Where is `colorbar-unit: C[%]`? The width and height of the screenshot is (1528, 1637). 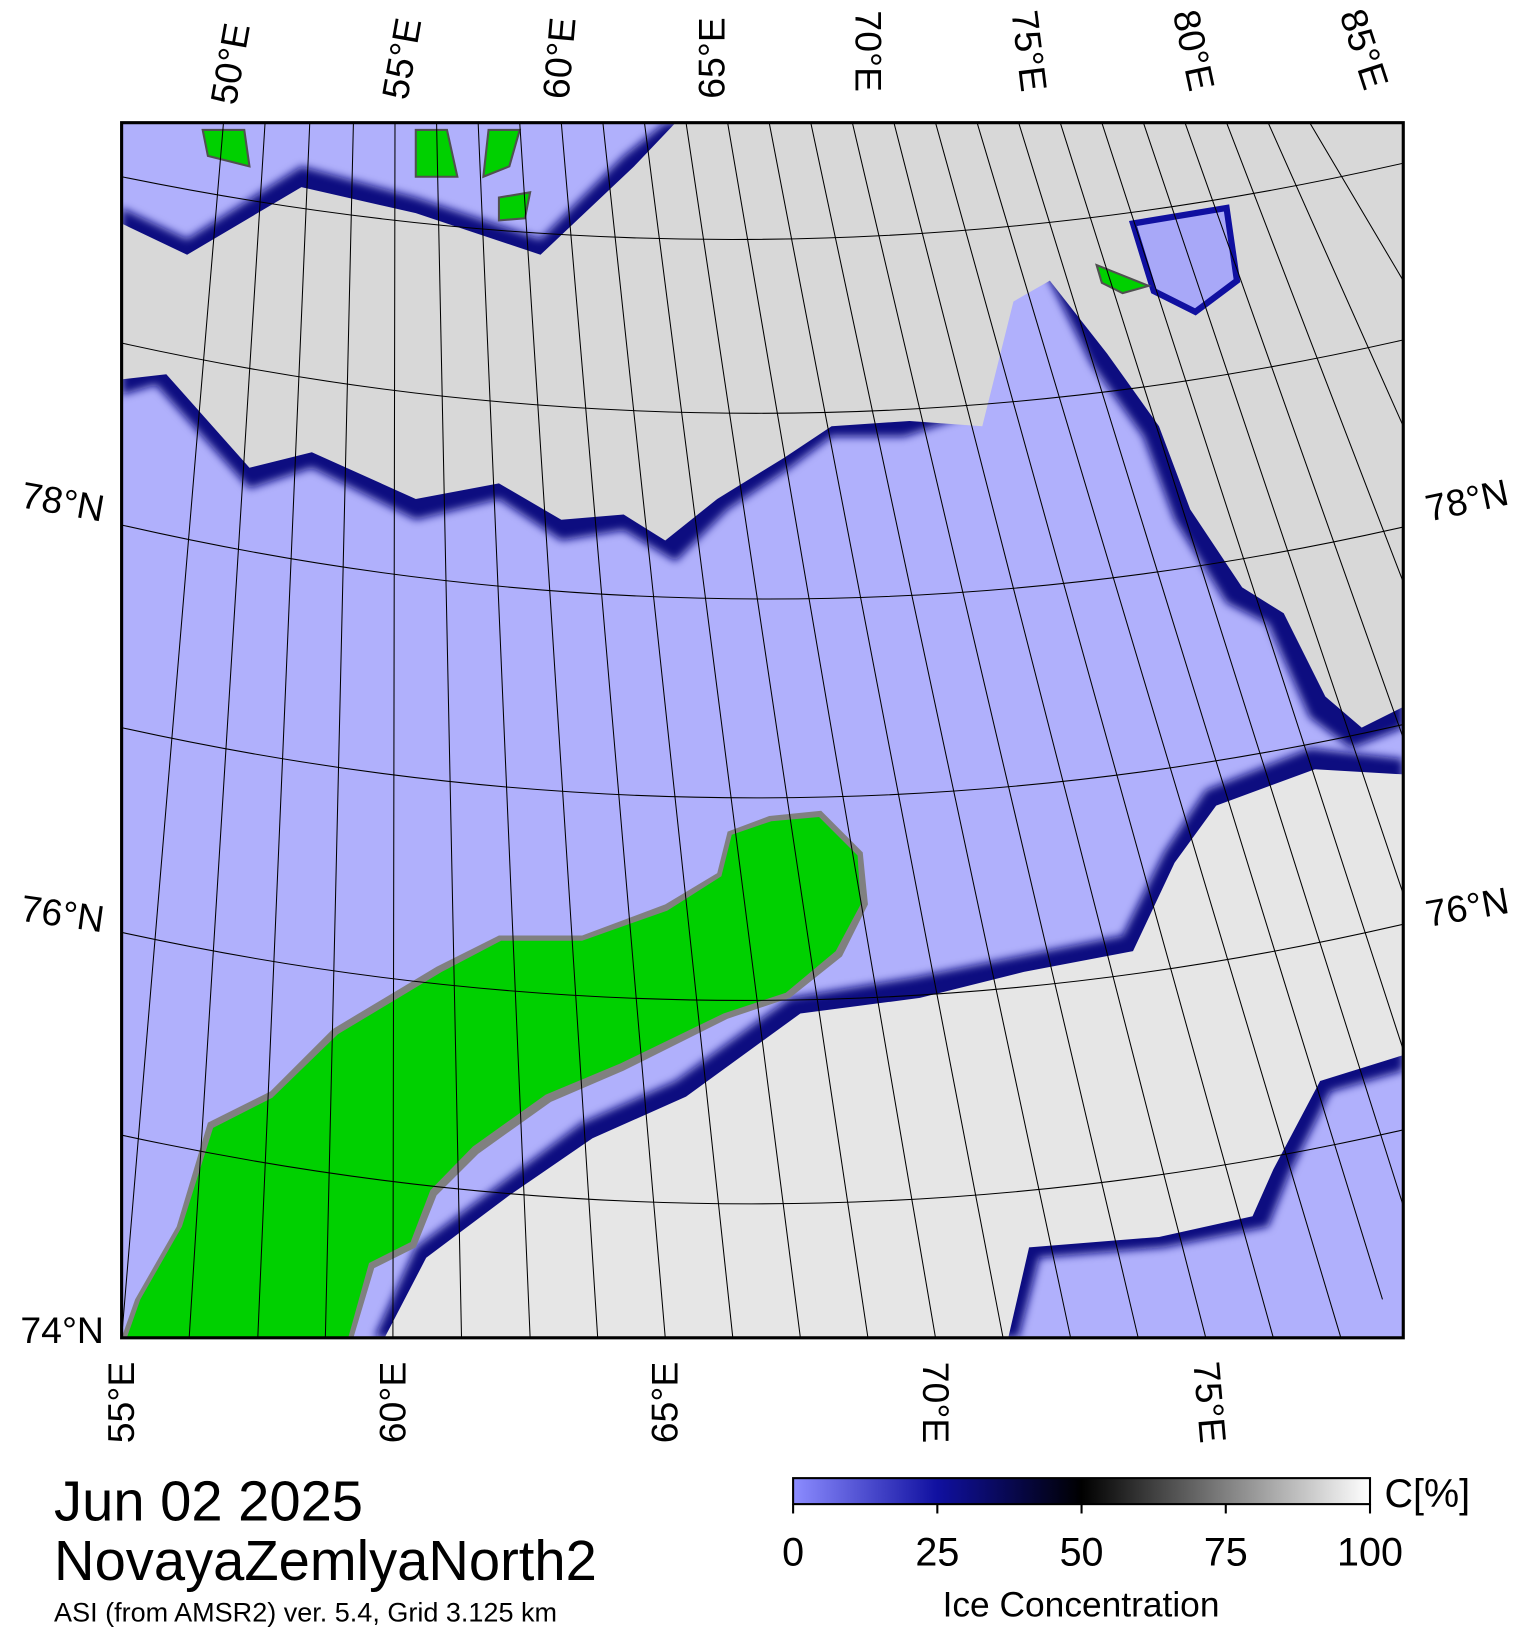
colorbar-unit: C[%] is located at coordinates (1428, 1494).